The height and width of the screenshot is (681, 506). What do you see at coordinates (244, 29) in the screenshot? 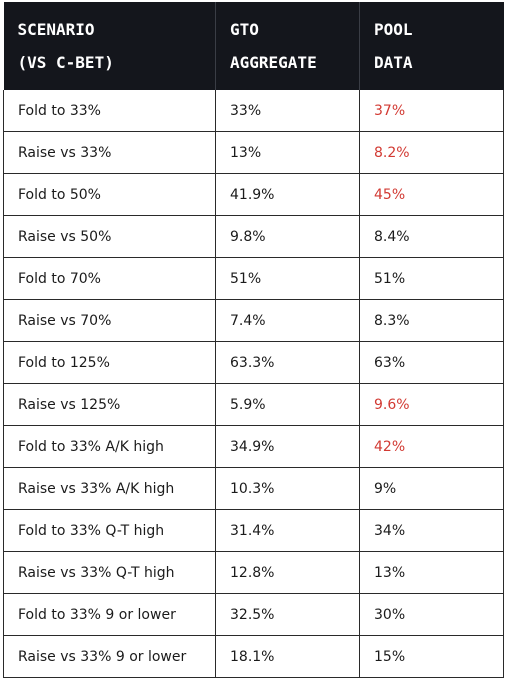
I see `header-gto-line-1: GTO` at bounding box center [244, 29].